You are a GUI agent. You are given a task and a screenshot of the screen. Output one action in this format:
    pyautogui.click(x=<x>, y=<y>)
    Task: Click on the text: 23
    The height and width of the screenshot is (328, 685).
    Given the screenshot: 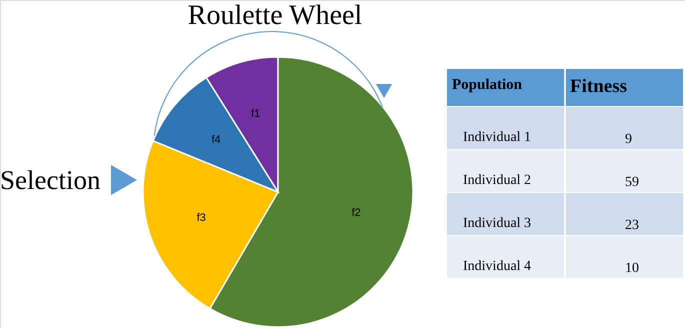 What is the action you would take?
    pyautogui.click(x=632, y=225)
    